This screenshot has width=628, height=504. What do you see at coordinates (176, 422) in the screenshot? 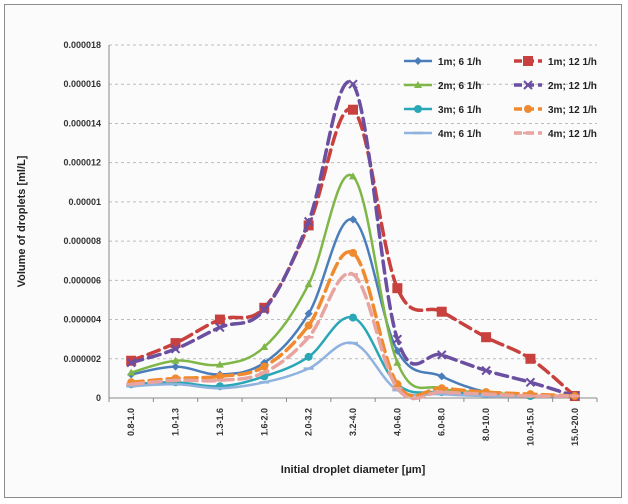
I see `x-tick-label: 1.0-1.3` at bounding box center [176, 422].